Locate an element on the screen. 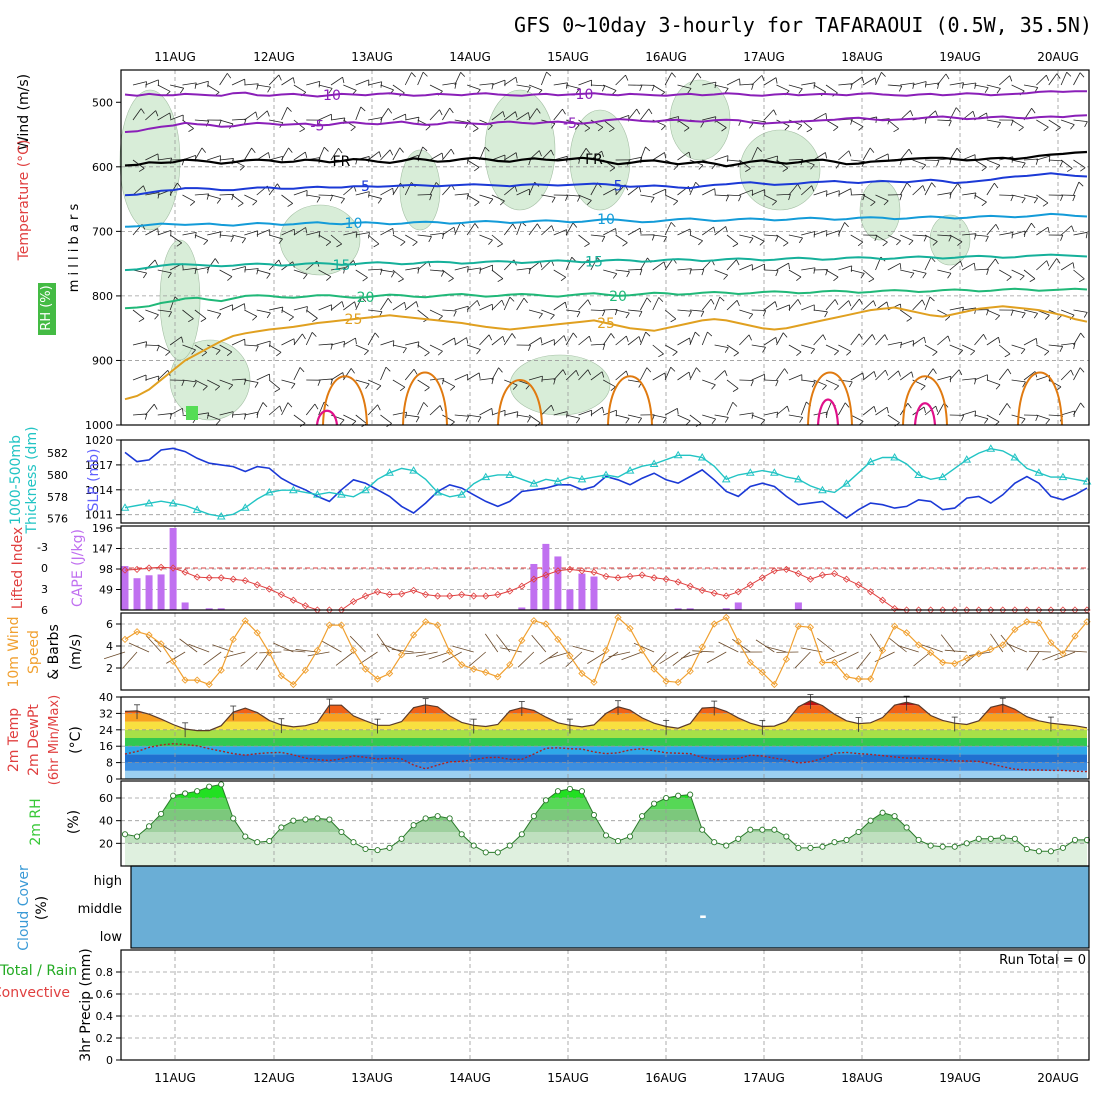 Image resolution: width=1100 pixels, height=1100 pixels. rh-shading-area is located at coordinates (780, 170).